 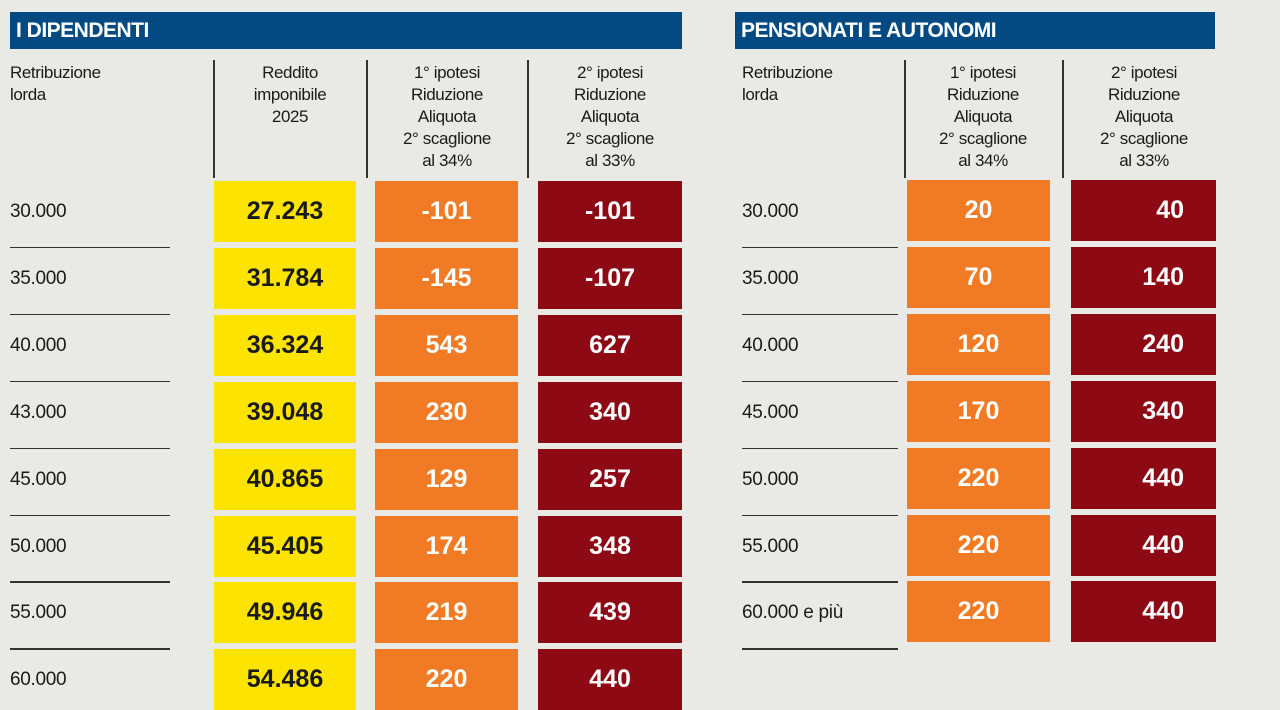 What do you see at coordinates (792, 613) in the screenshot?
I see `row-label-retribuzione-pens: 60.000 e più` at bounding box center [792, 613].